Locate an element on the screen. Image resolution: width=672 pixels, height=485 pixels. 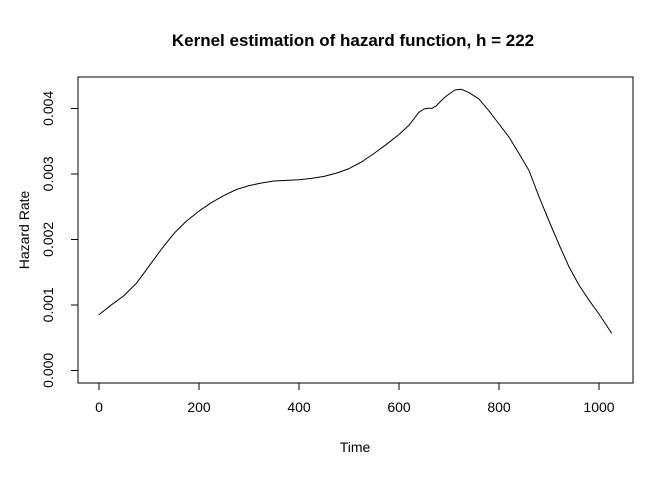
y-axis-label: Hazard Rate is located at coordinates (24, 229).